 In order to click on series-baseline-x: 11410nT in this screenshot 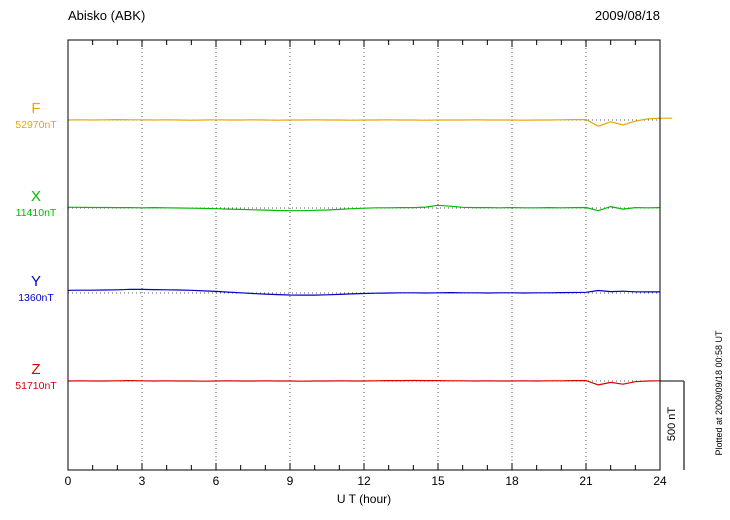, I will do `click(36, 212)`.